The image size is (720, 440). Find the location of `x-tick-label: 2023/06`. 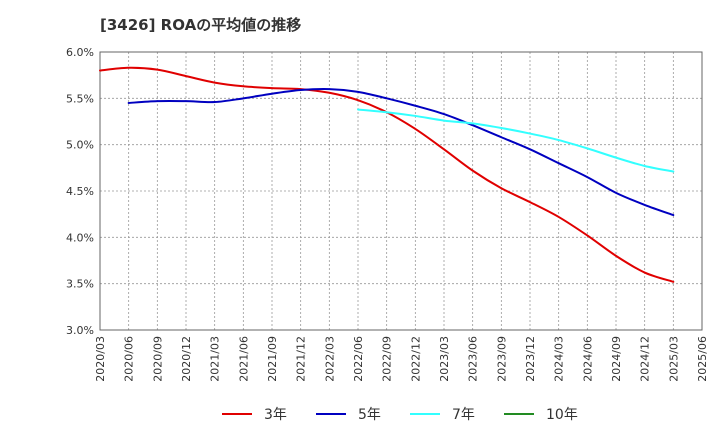

x-tick-label: 2023/06 is located at coordinates (473, 359).